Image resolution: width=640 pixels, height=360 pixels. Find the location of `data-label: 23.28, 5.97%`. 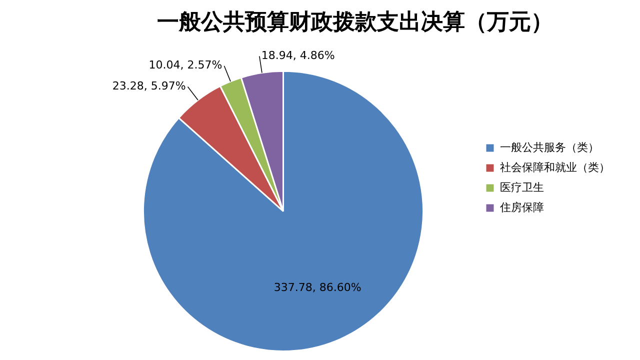

data-label: 23.28, 5.97% is located at coordinates (149, 86).